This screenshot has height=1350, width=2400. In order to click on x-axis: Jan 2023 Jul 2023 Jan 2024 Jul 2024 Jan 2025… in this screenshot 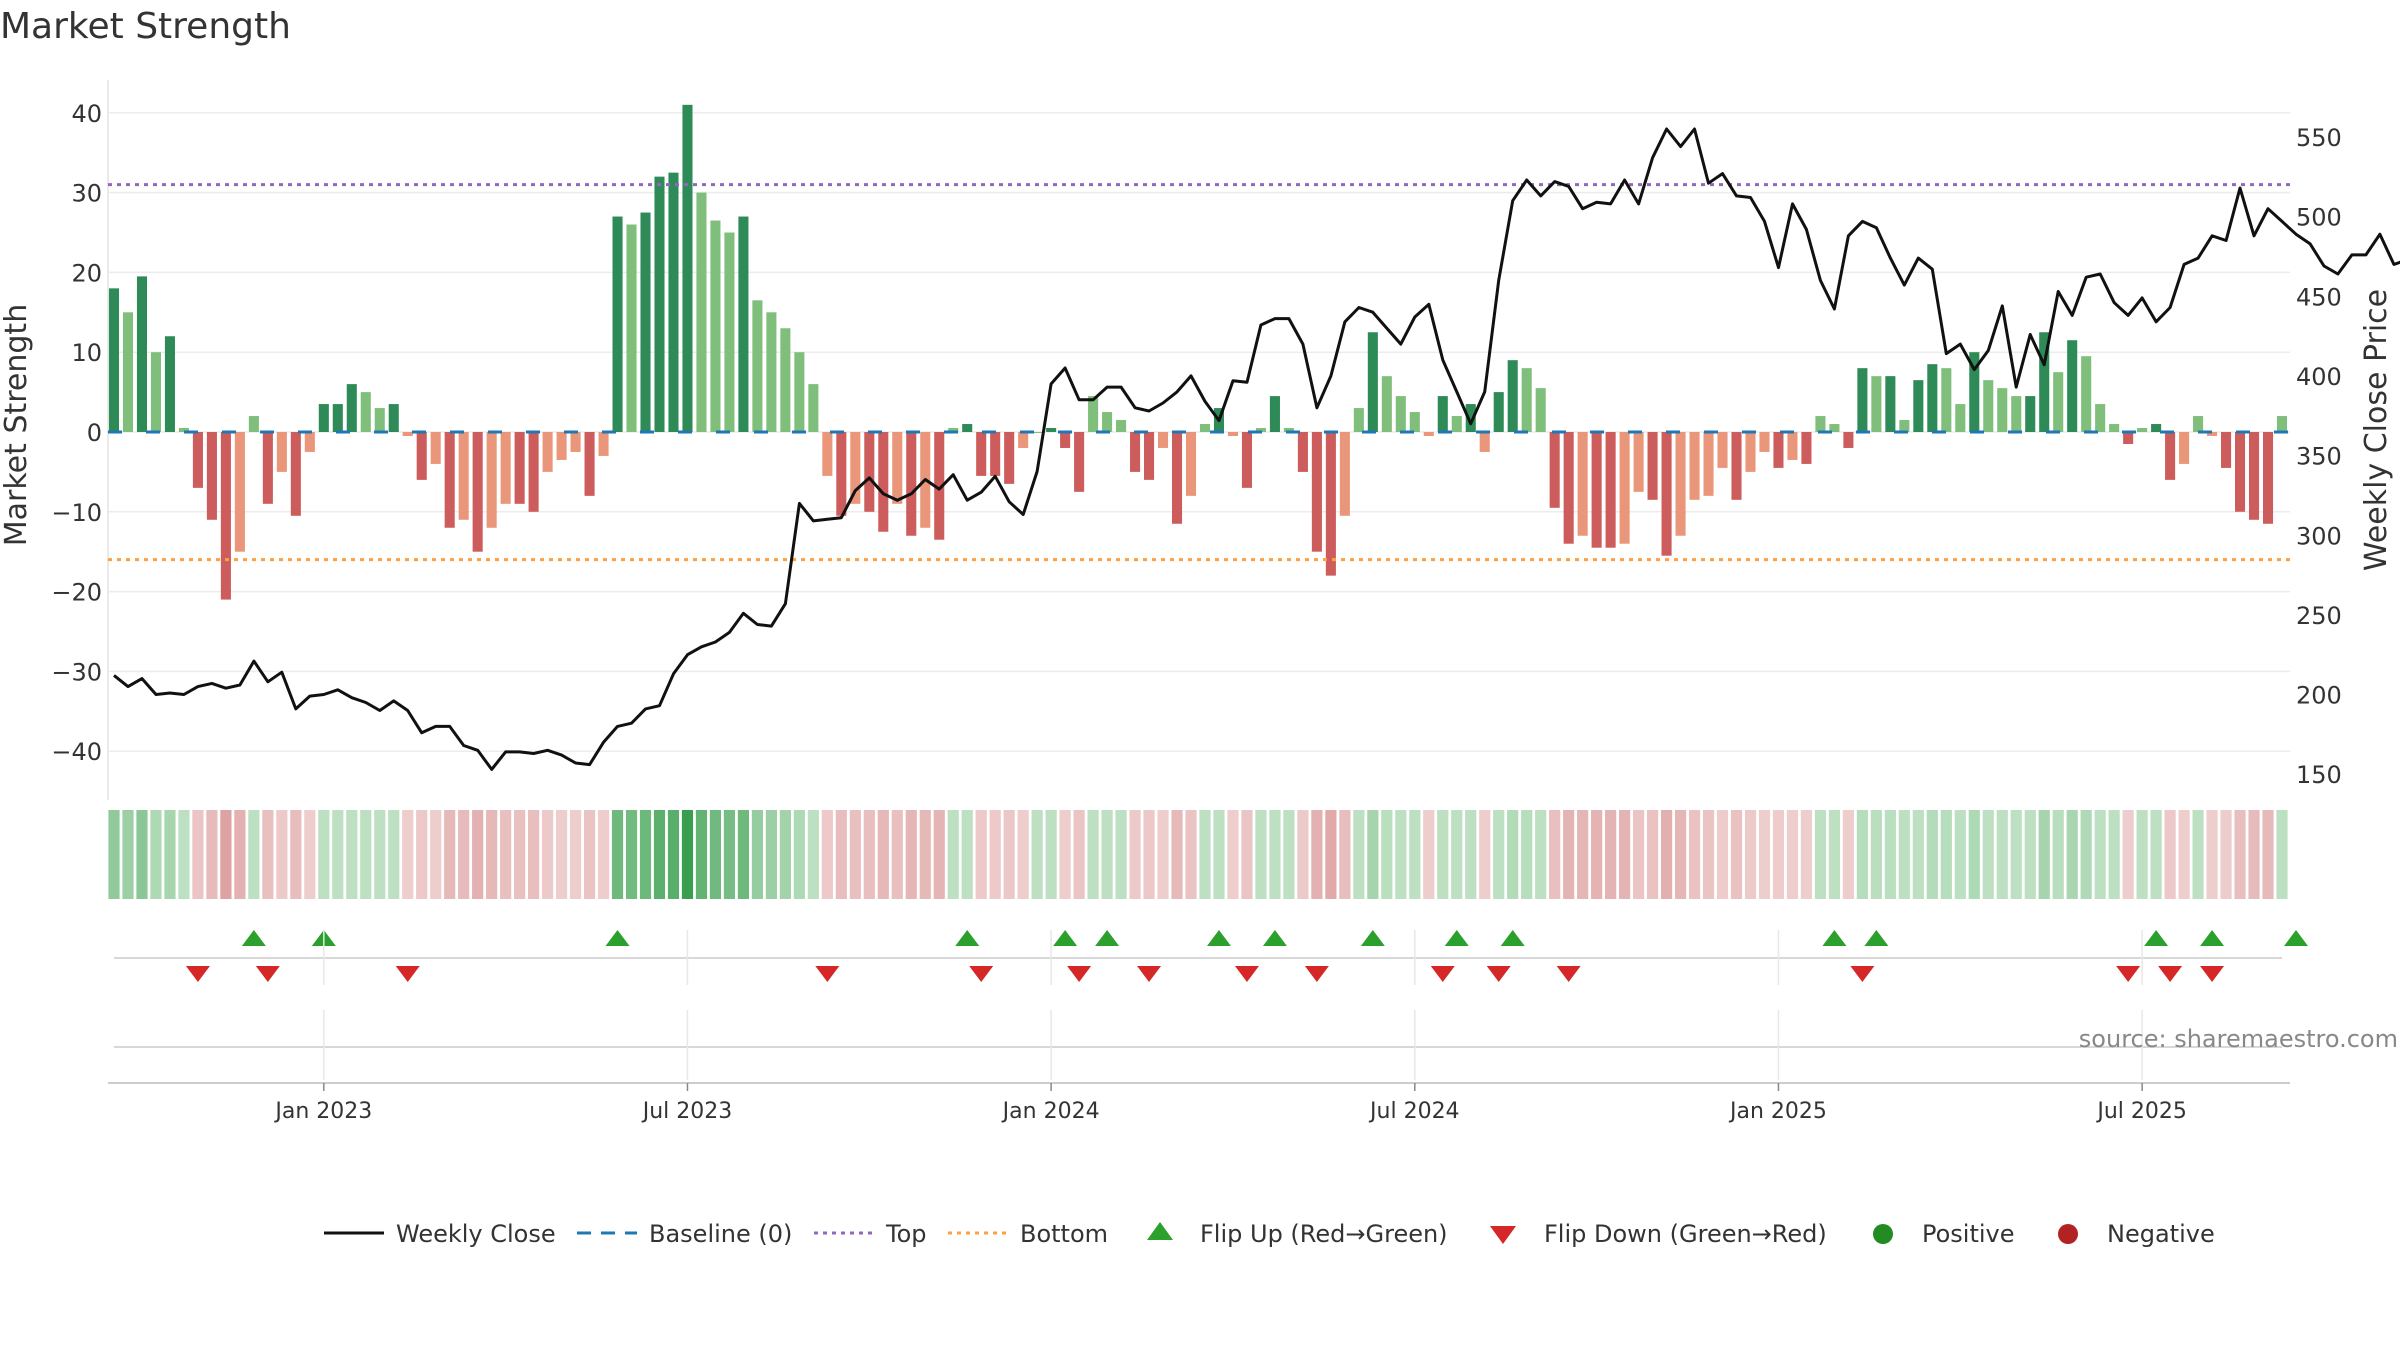, I will do `click(1199, 1027)`.